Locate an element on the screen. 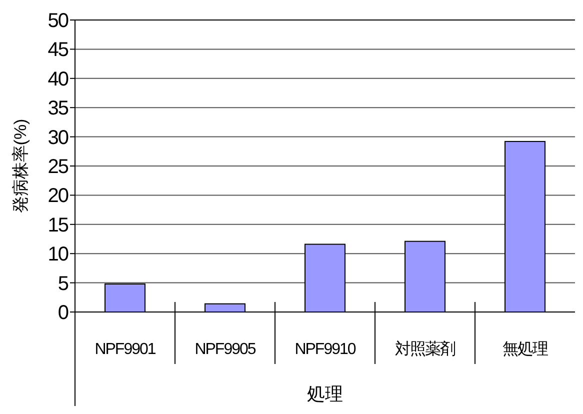 Image resolution: width=583 pixels, height=414 pixels. x-tick-label: 無処理 is located at coordinates (525, 349).